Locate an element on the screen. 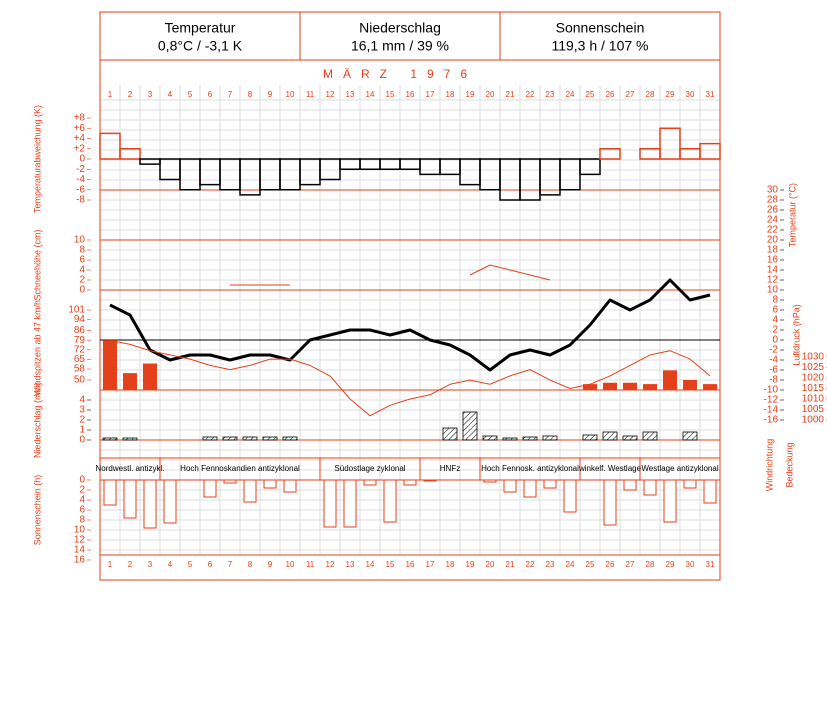 The height and width of the screenshot is (702, 827). day-label: 21 is located at coordinates (510, 94).